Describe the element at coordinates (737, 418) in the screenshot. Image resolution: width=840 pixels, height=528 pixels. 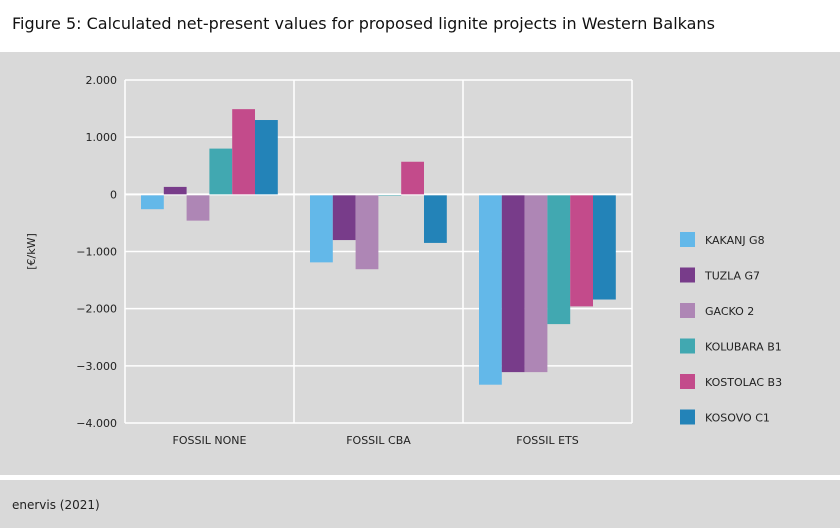
I see `legend-label: KOSOVO C1` at that location.